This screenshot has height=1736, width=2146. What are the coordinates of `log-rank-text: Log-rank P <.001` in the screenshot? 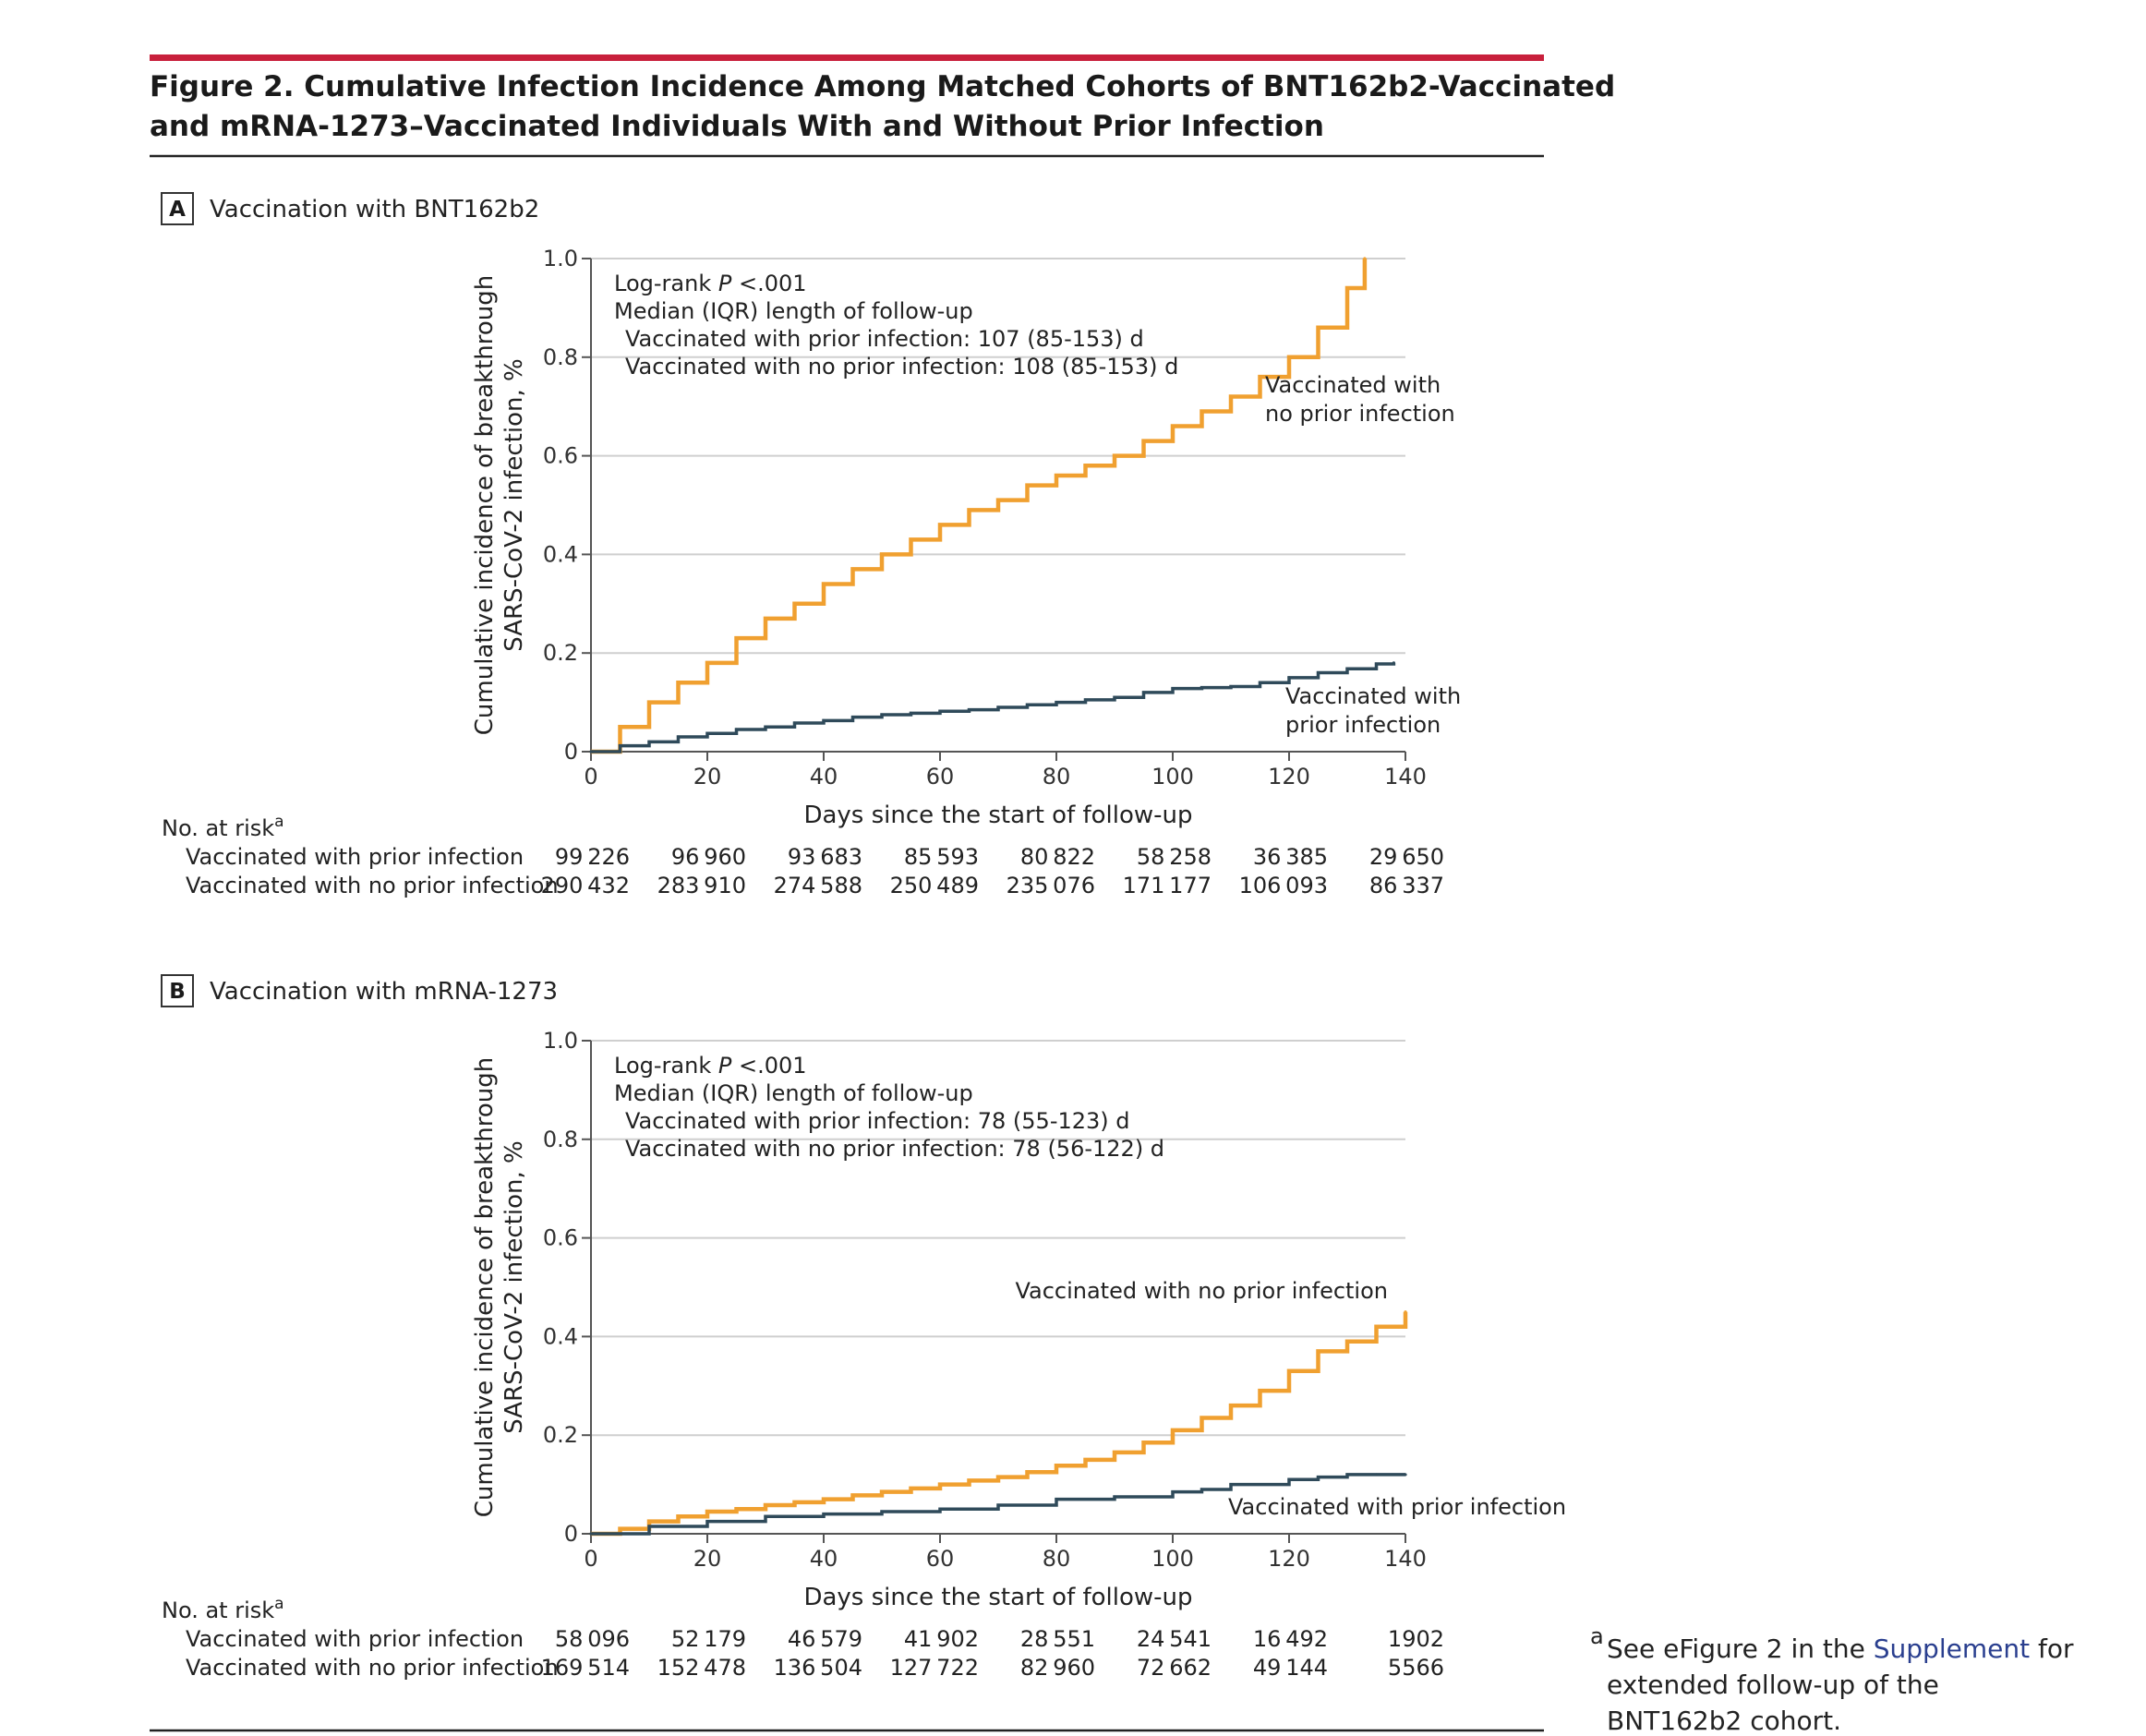 It's located at (710, 284).